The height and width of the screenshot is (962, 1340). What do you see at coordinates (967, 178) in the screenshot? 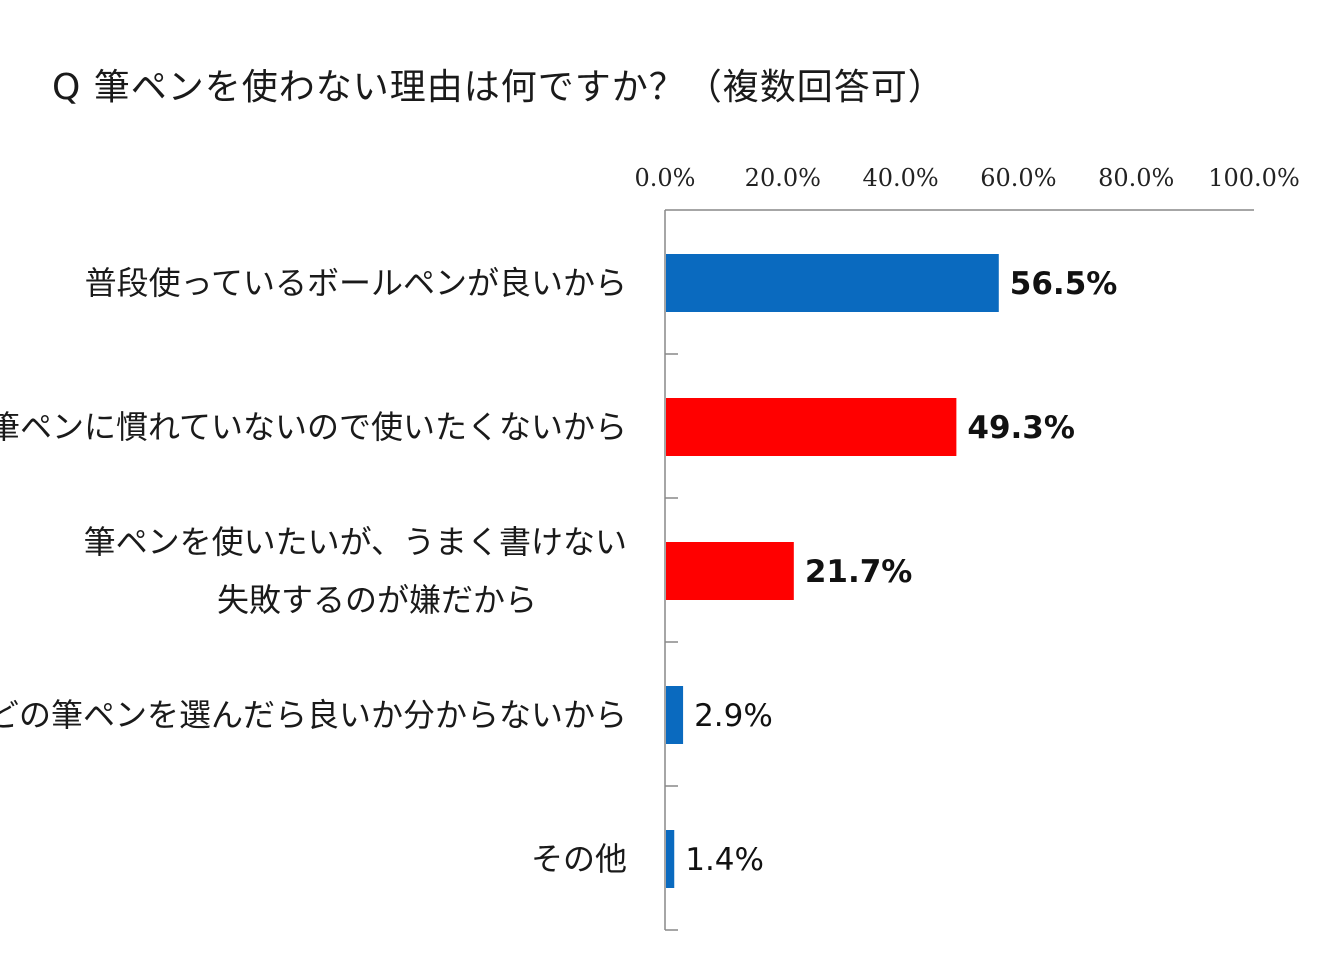
I see `x-tick-labels: 0.0% 20.0% 40.0% 60.0% 80.0% 100.0%` at bounding box center [967, 178].